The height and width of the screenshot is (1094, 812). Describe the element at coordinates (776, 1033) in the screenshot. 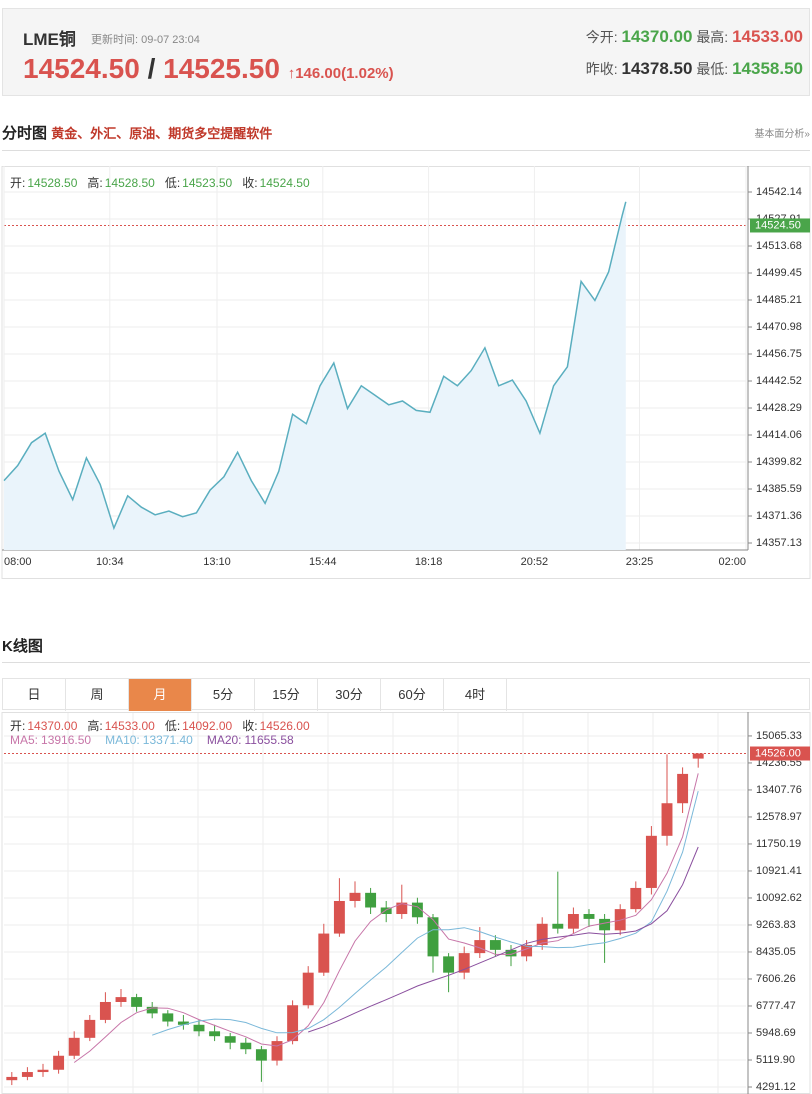

I see `y-tick-label: 5948.69` at that location.